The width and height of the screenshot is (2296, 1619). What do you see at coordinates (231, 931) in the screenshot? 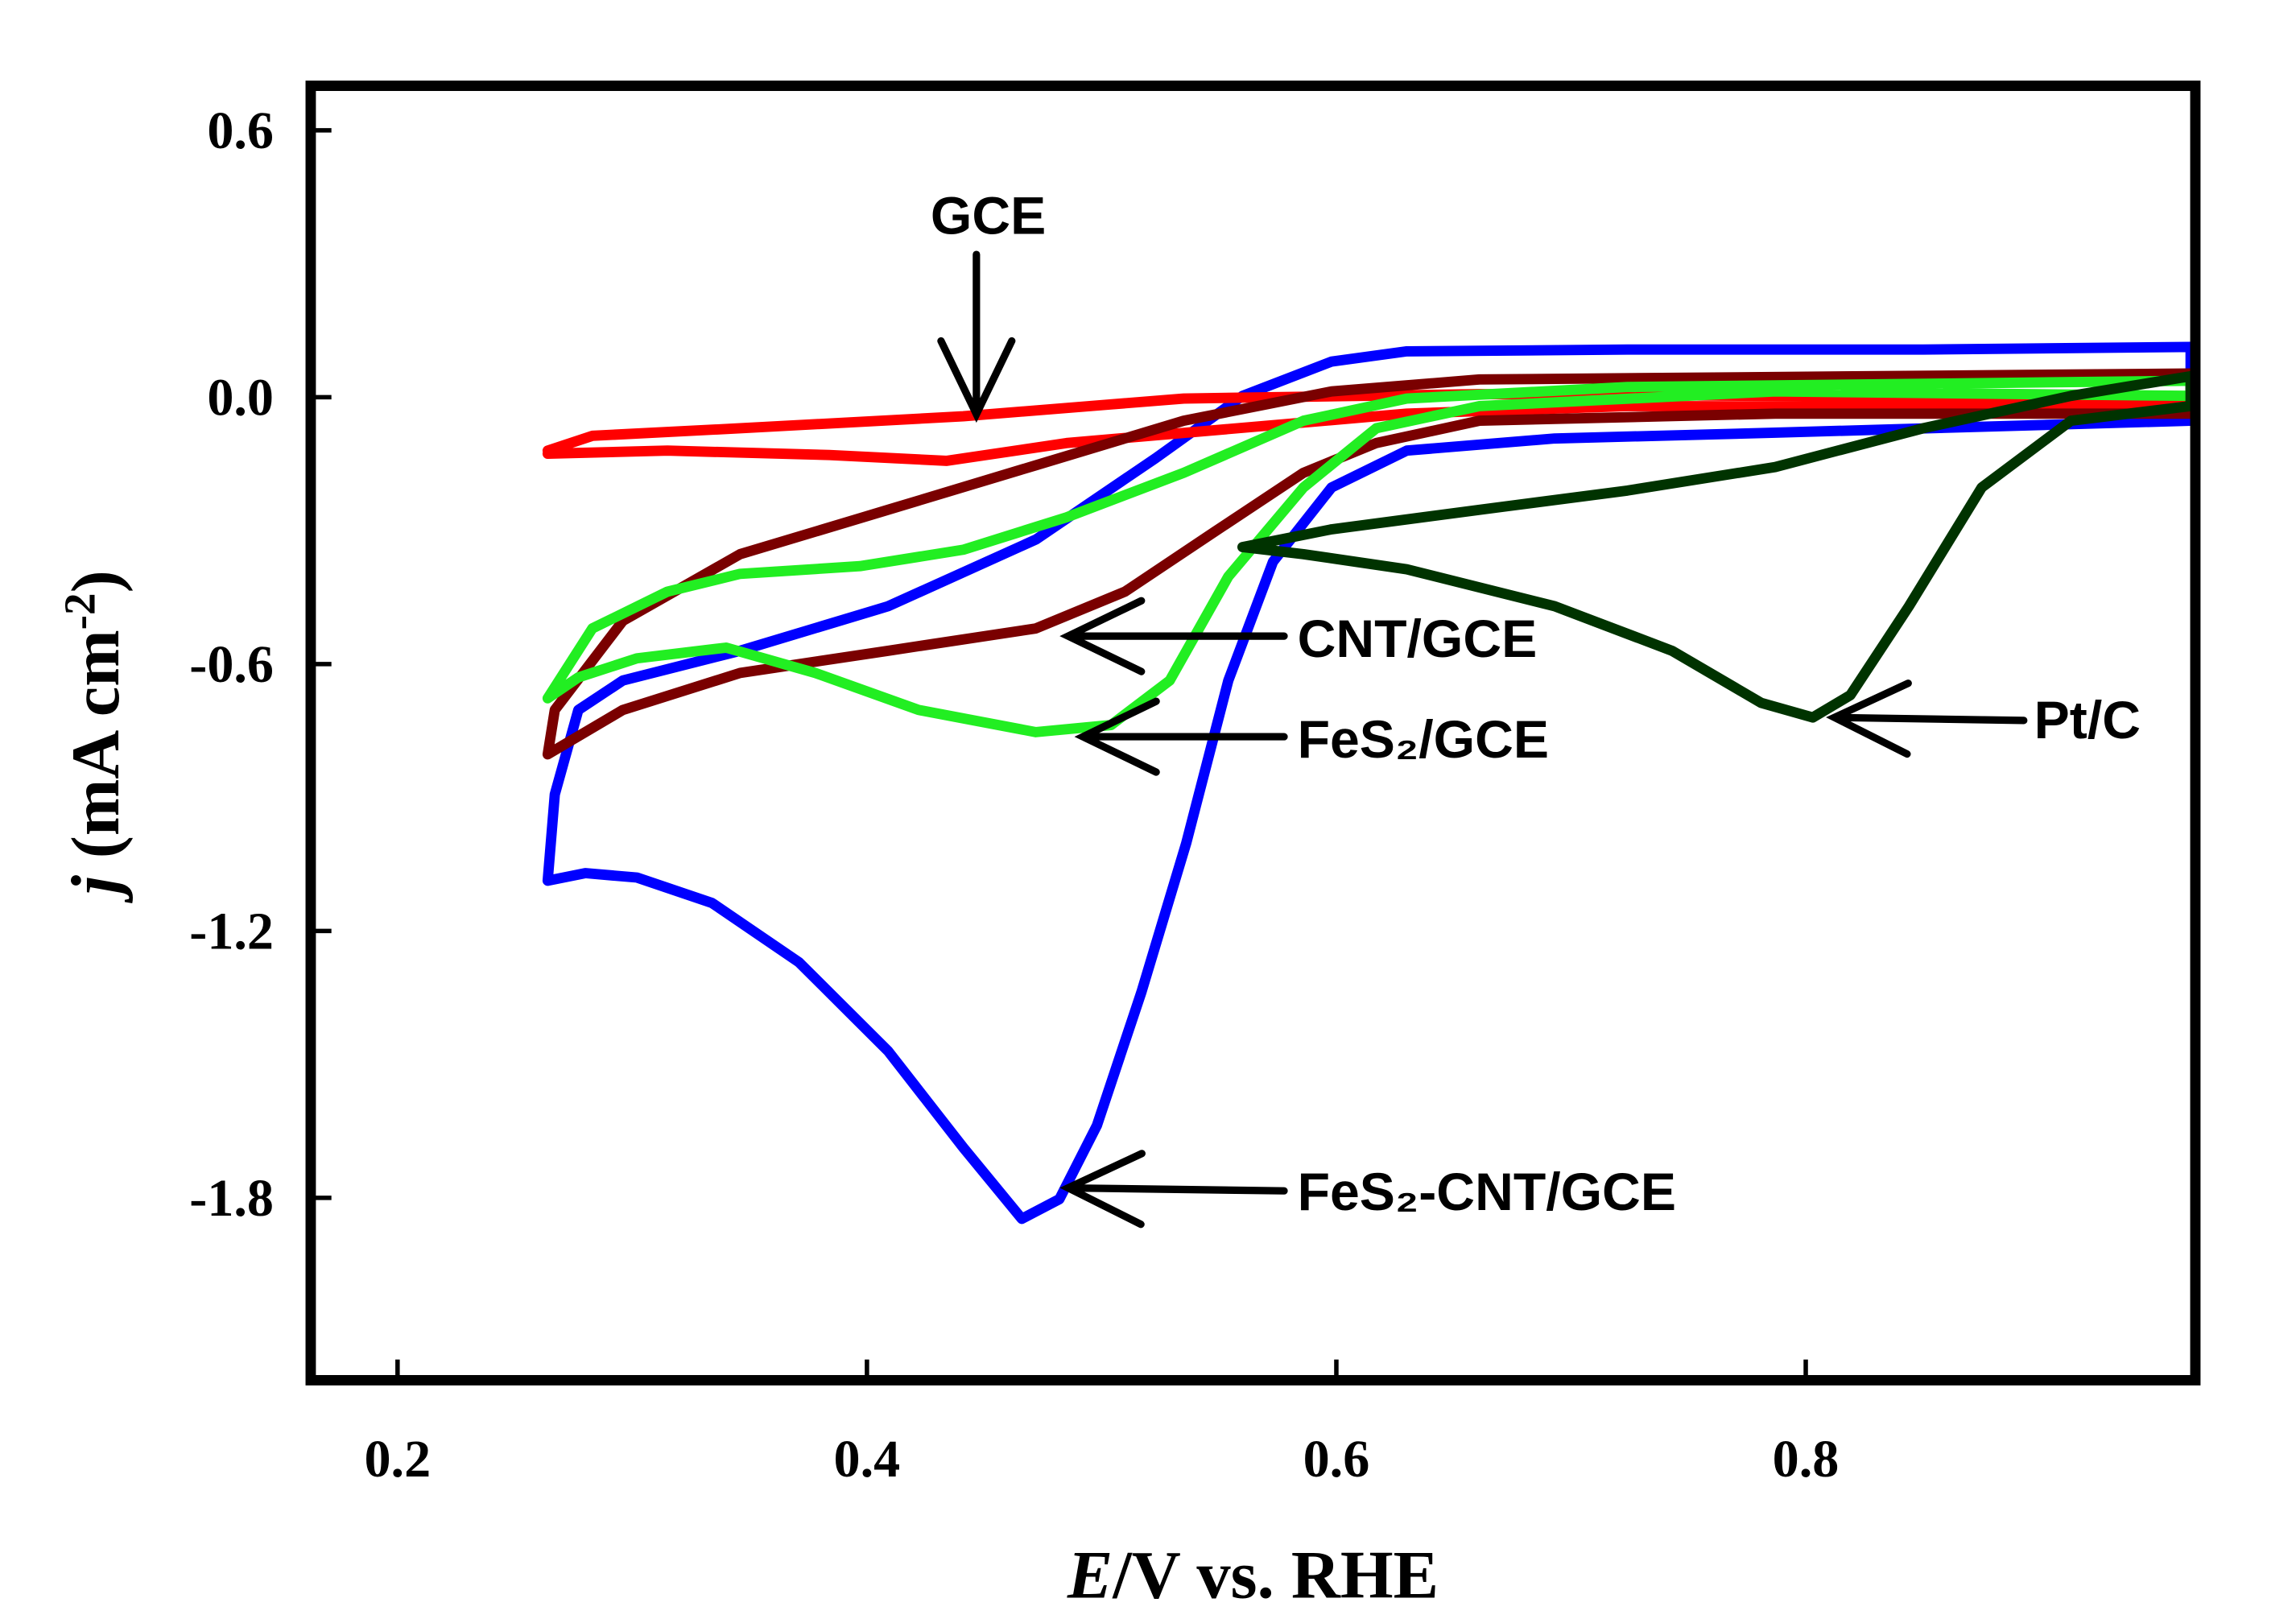
I see `y-tick-label: -1.2` at bounding box center [231, 931].